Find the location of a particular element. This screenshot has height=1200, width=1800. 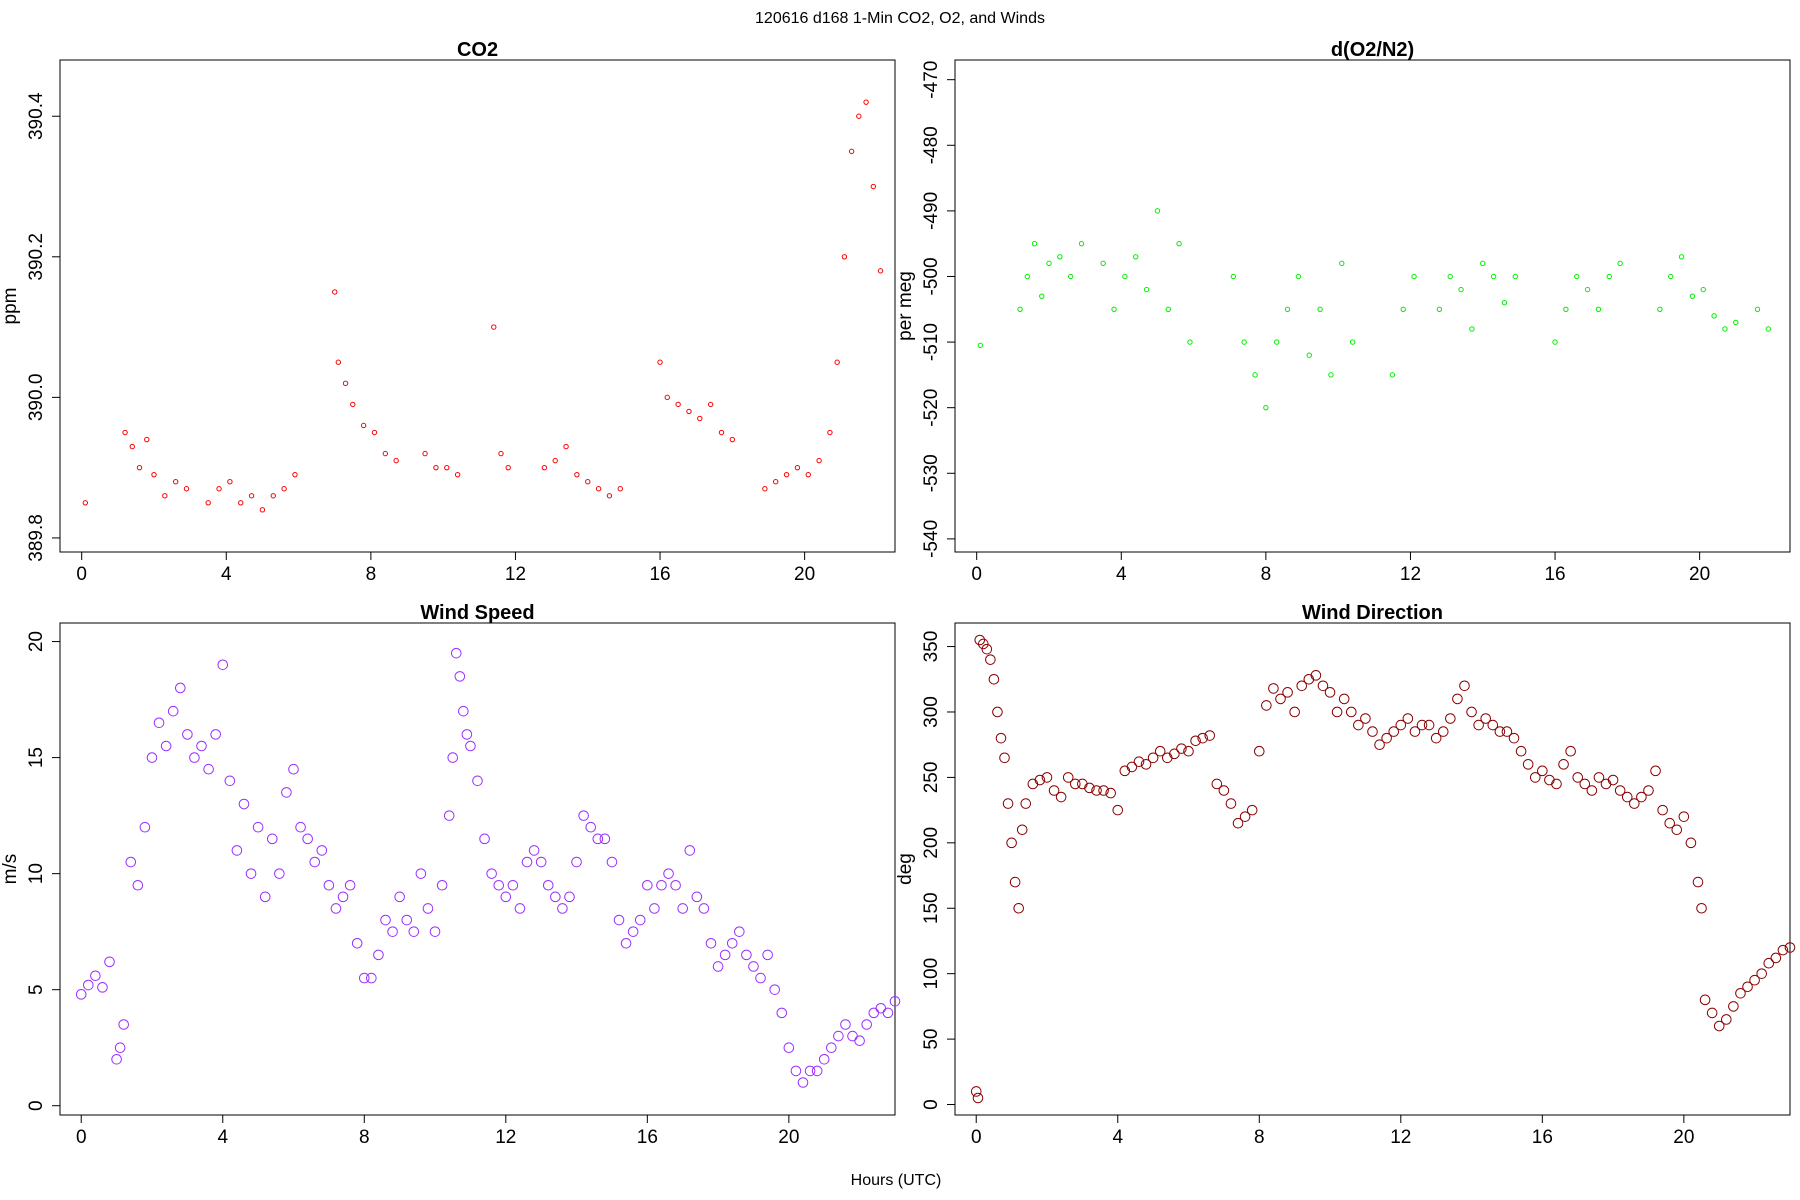

x-tick-label: 20 is located at coordinates (1699, 574).